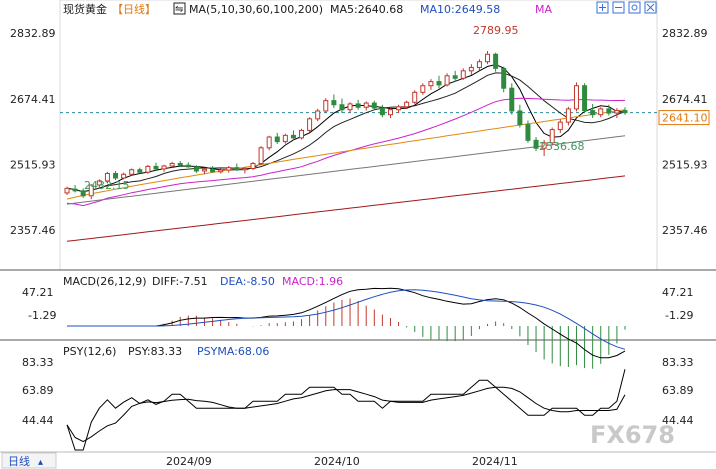 Image resolution: width=716 pixels, height=469 pixels. Describe the element at coordinates (366, 9) in the screenshot. I see `ma5-value: MA5:2640.68` at that location.